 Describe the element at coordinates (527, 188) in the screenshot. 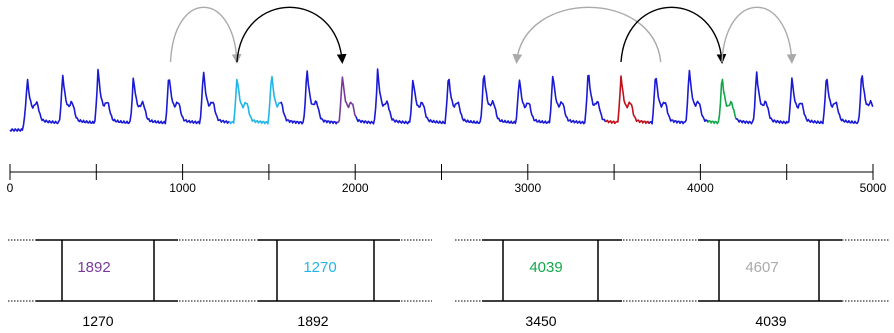

I see `tick-label: 3000` at that location.